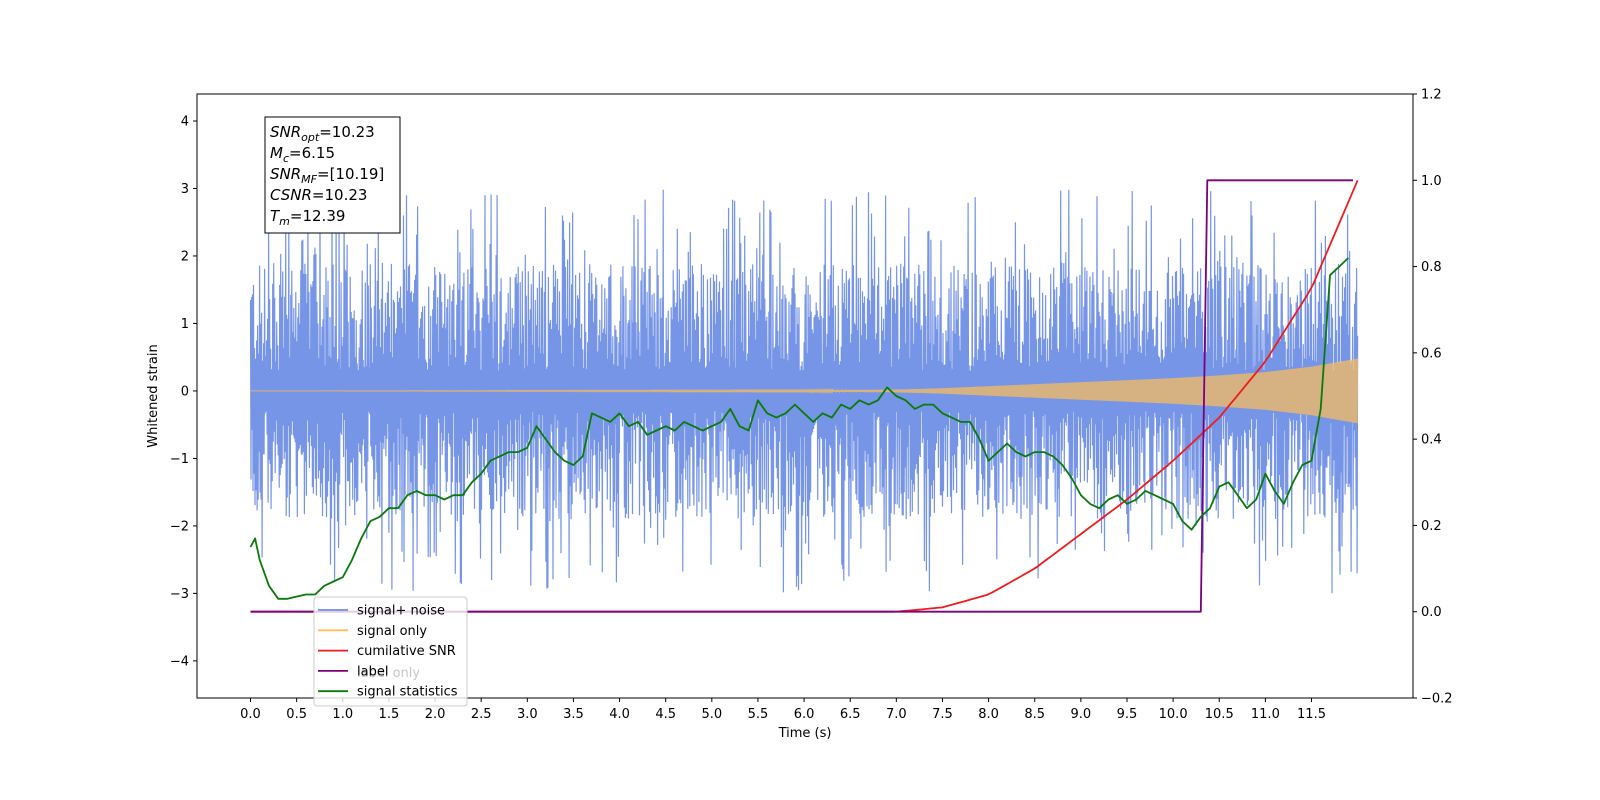 Image resolution: width=1600 pixels, height=800 pixels. I want to click on annotation-frame, so click(332, 175).